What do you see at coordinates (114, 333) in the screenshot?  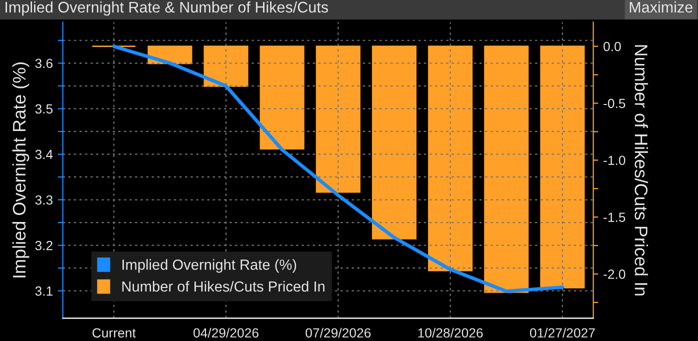 I see `x-tick-label: Current` at bounding box center [114, 333].